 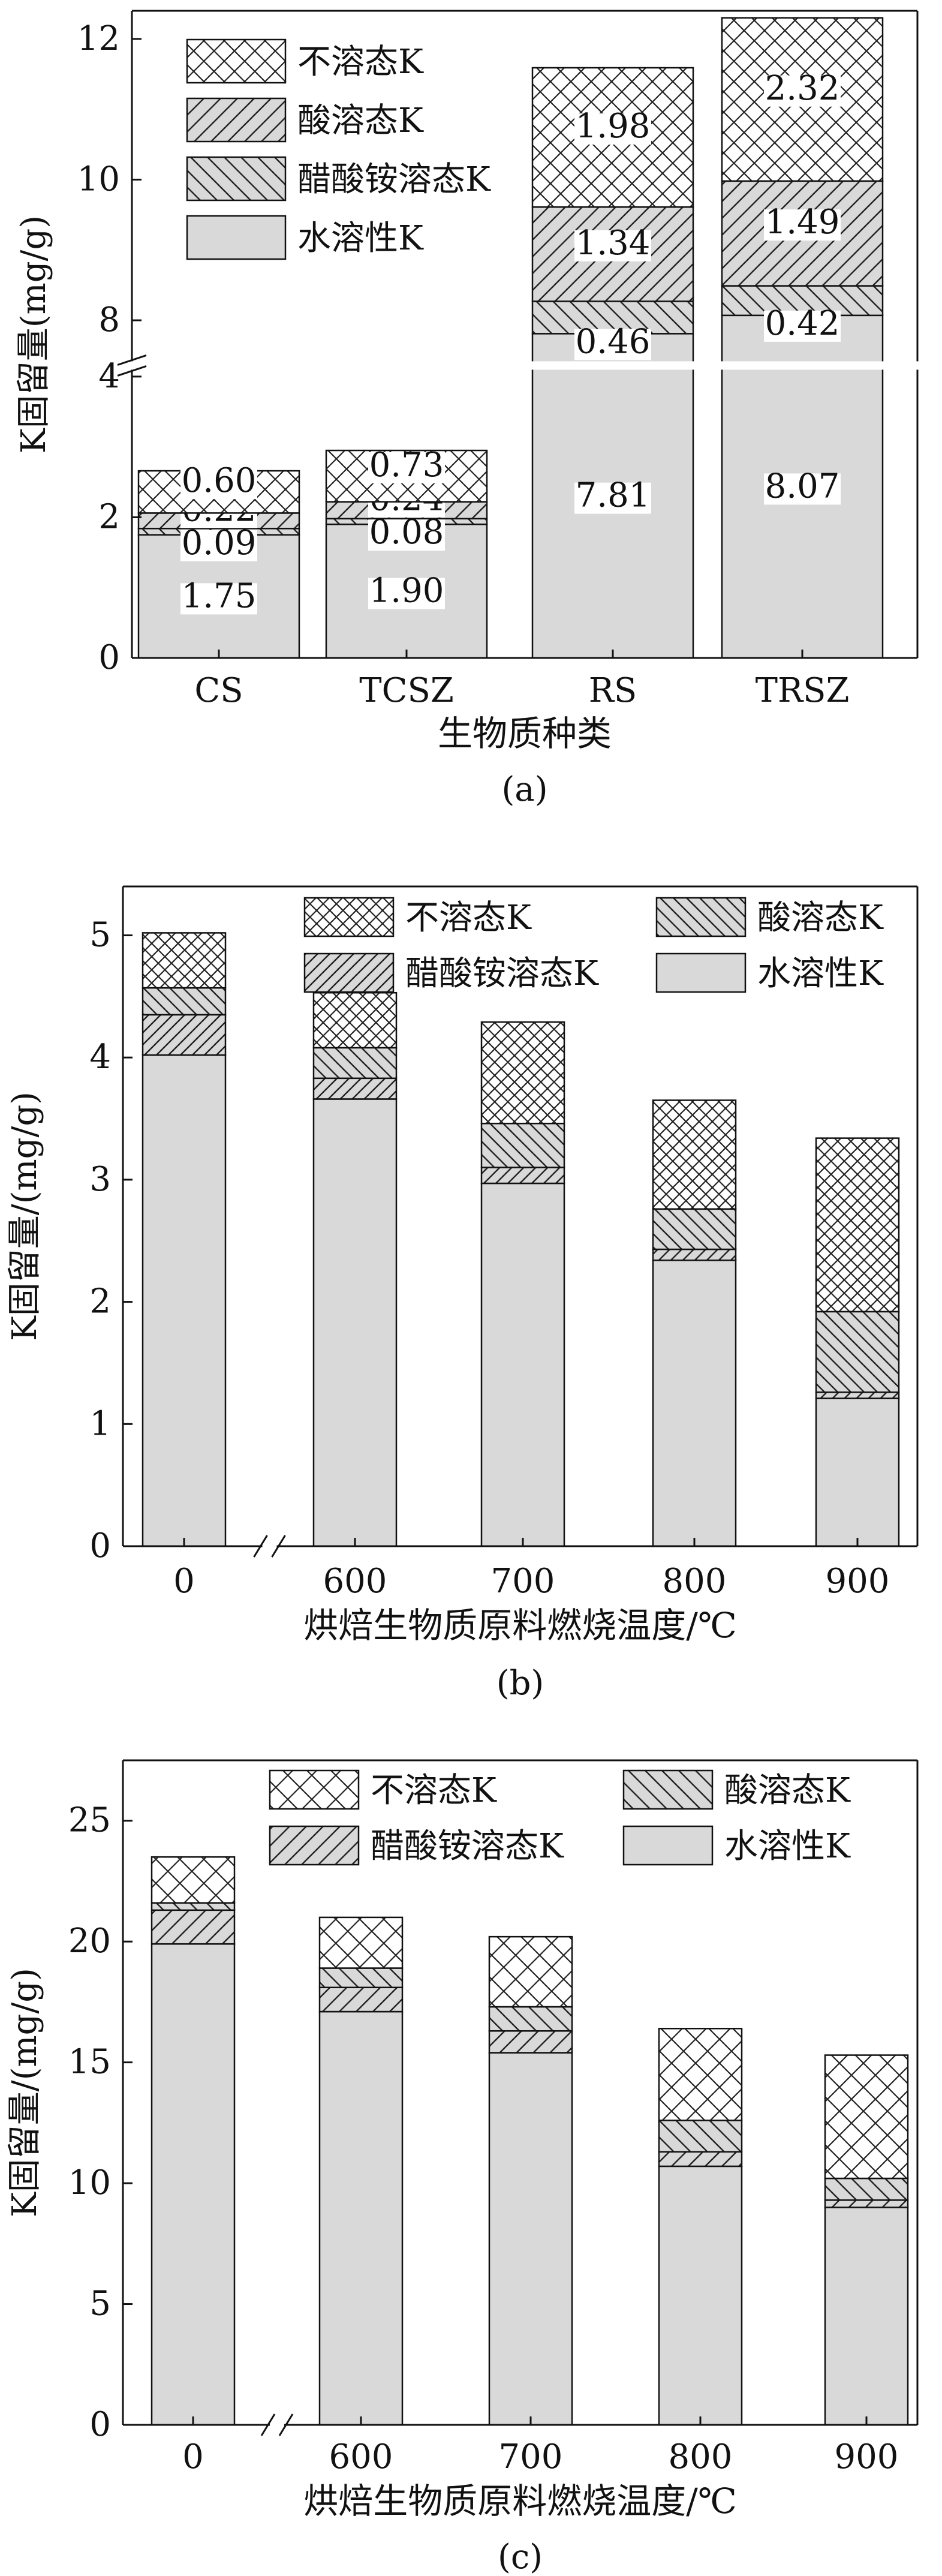 What do you see at coordinates (520, 2557) in the screenshot?
I see `figure-caption: (c)` at bounding box center [520, 2557].